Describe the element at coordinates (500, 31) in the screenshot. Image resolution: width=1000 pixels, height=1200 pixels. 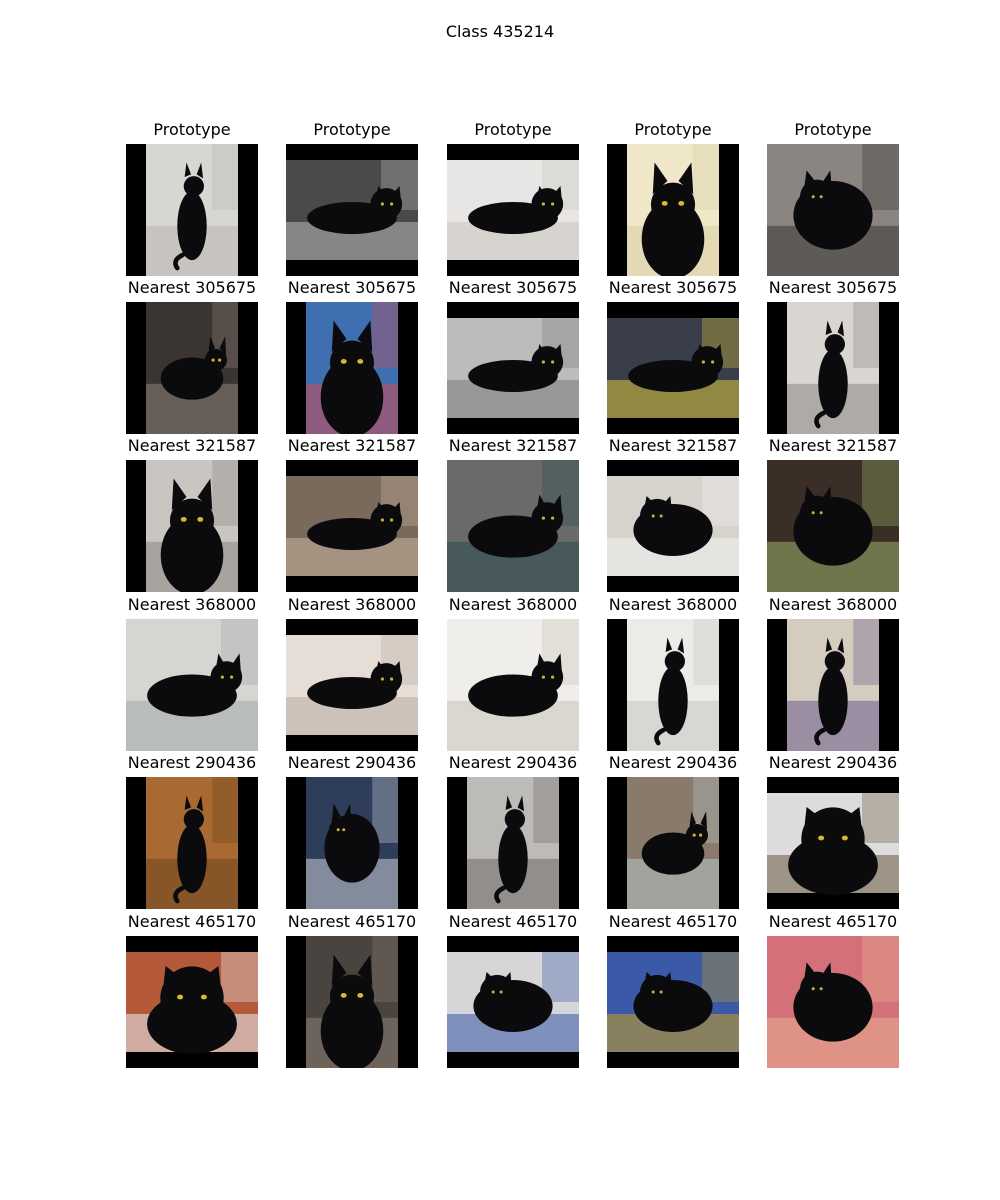
I see `figure-title: Class 435214` at that location.